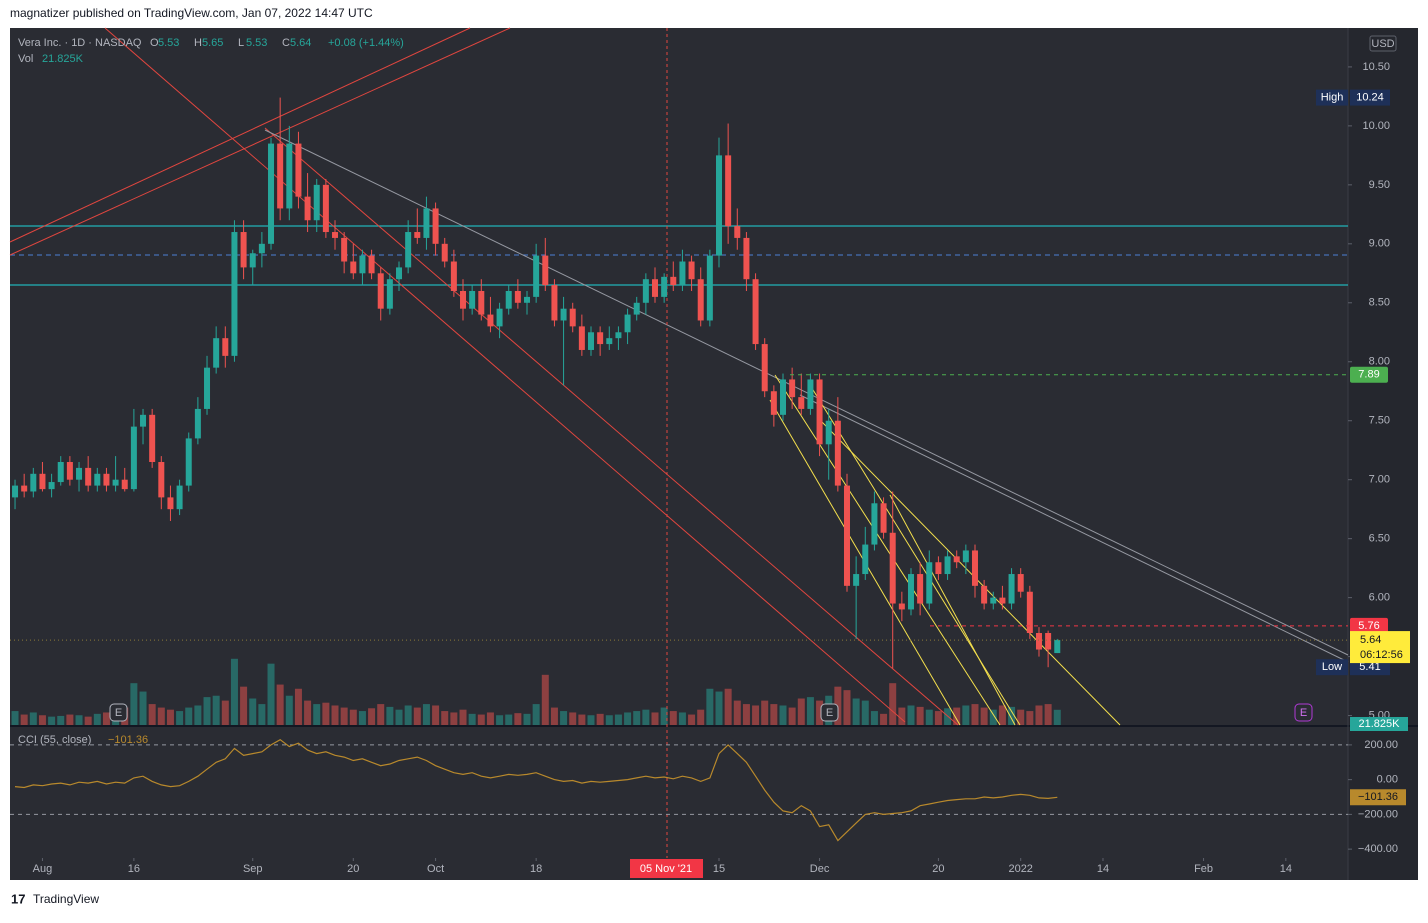  I want to click on ohlc-key: O, so click(154, 43).